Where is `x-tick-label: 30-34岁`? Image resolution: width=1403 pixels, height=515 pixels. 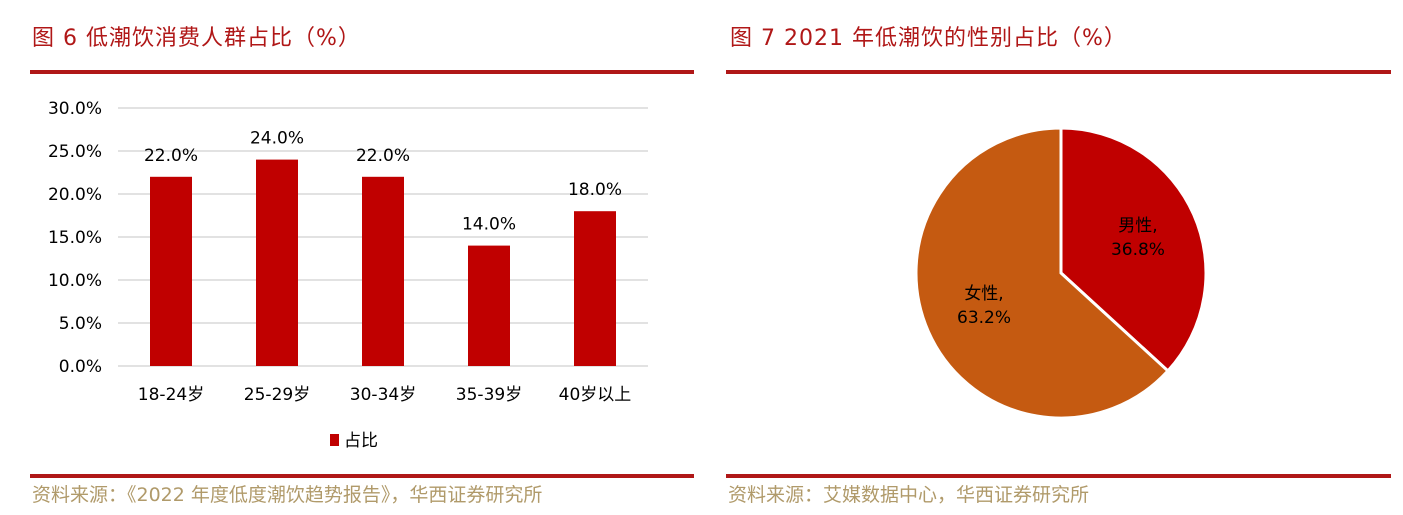 x-tick-label: 30-34岁 is located at coordinates (383, 395).